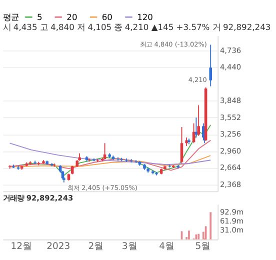 The height and width of the screenshot is (260, 276). Describe the element at coordinates (107, 17) in the screenshot. I see `legend-label: 60` at that location.